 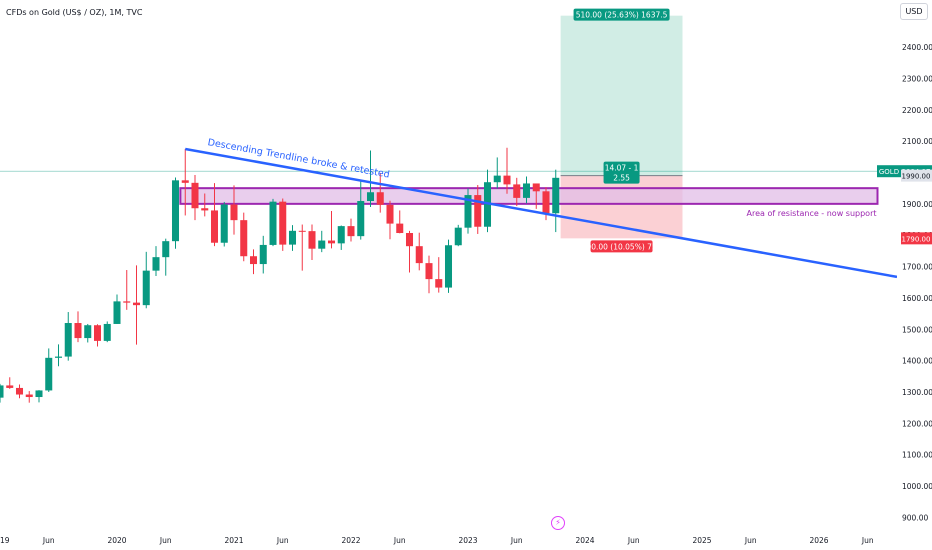 What do you see at coordinates (448, 187) in the screenshot?
I see `resistance-zone` at bounding box center [448, 187].